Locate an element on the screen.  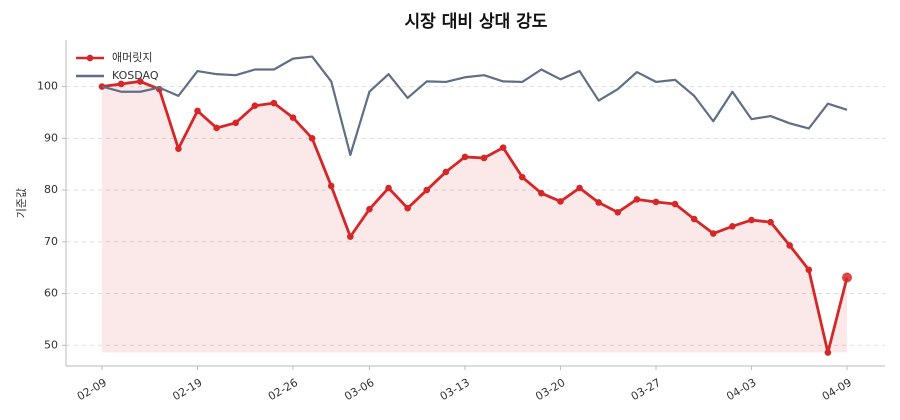
x-tick-label: 03-20 is located at coordinates (550, 389).